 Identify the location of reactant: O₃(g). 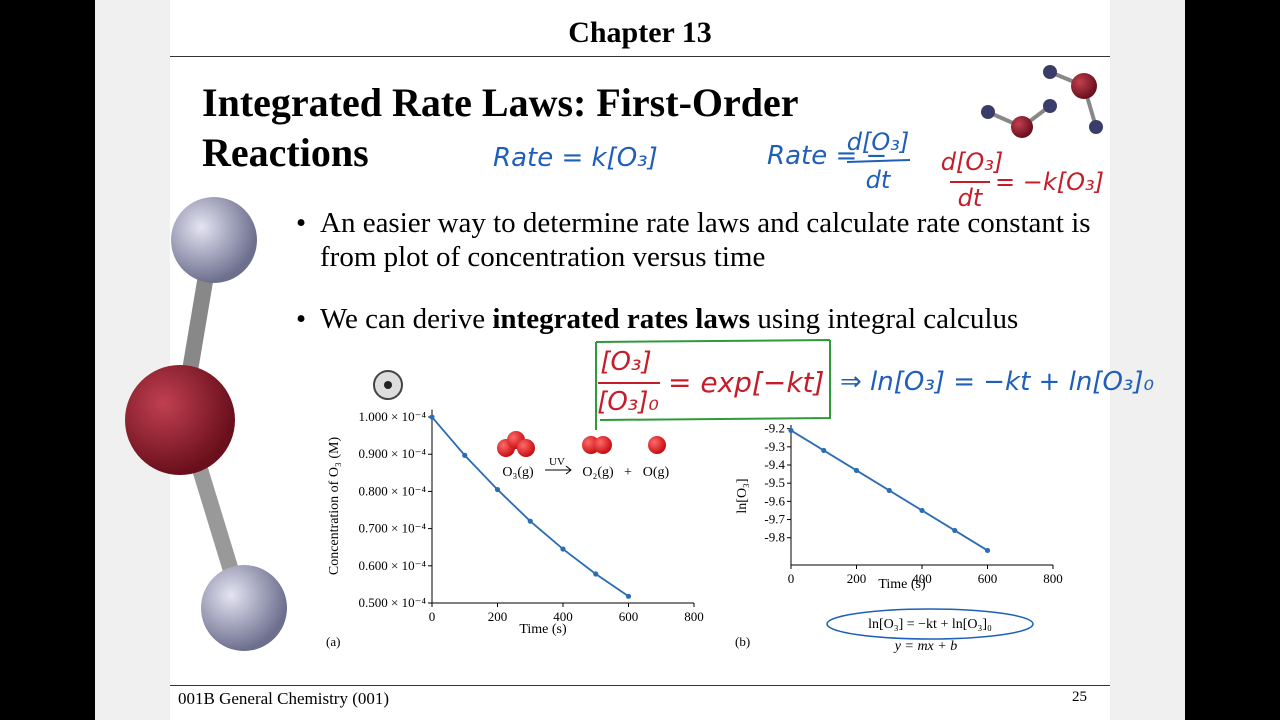
(518, 472).